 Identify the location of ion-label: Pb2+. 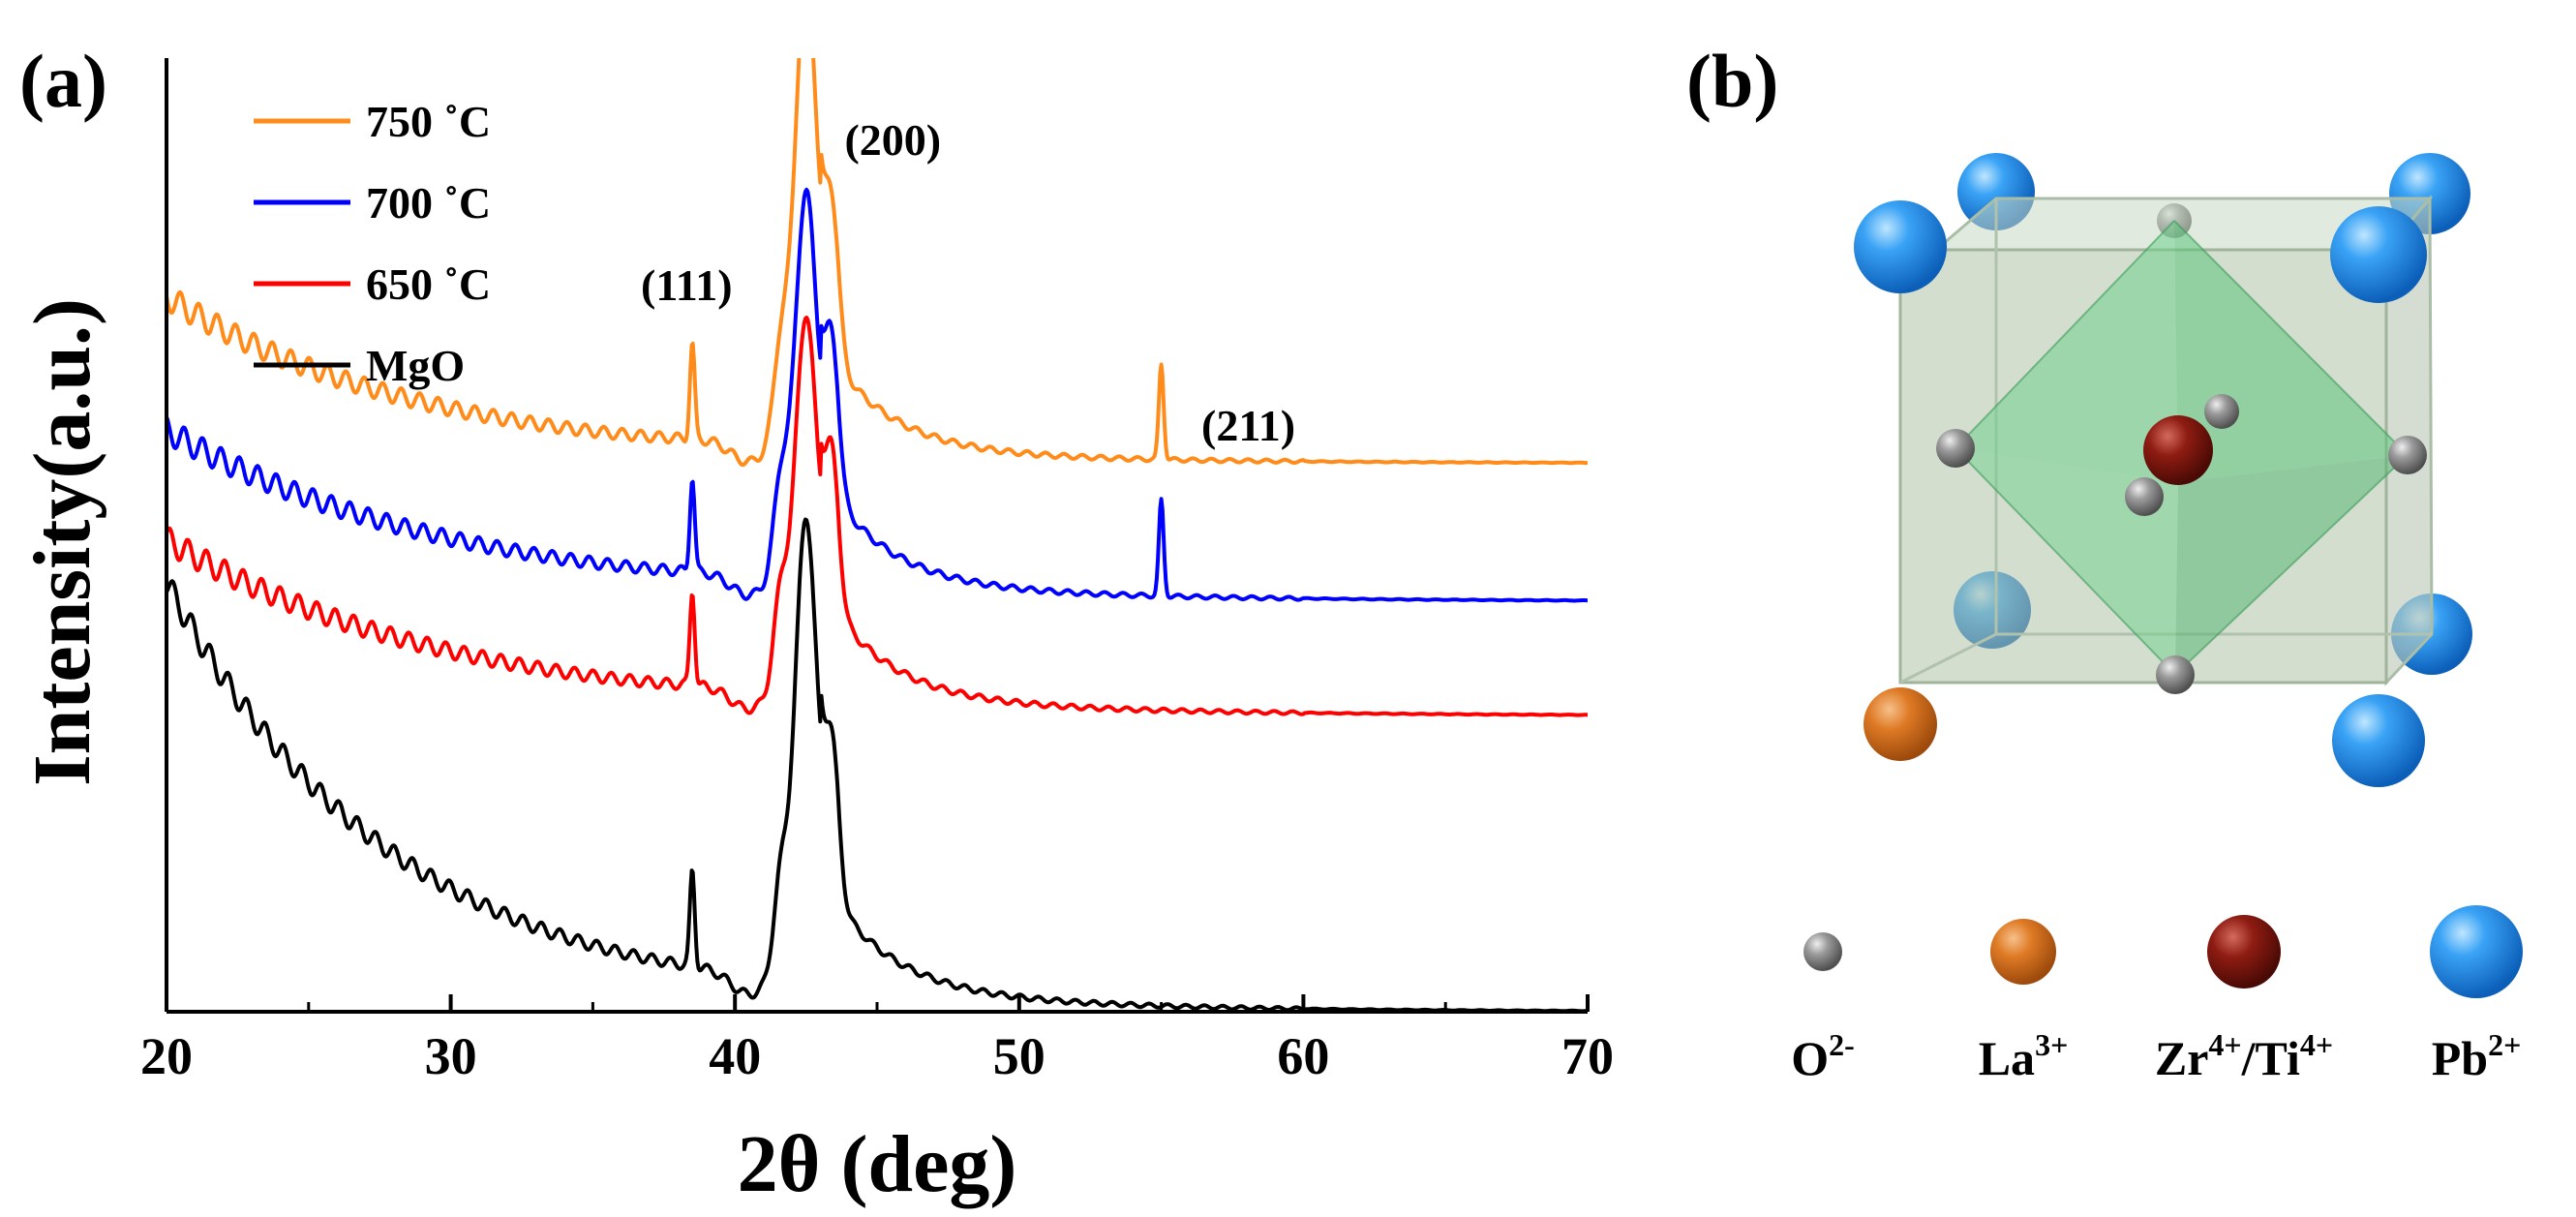
(2477, 1056).